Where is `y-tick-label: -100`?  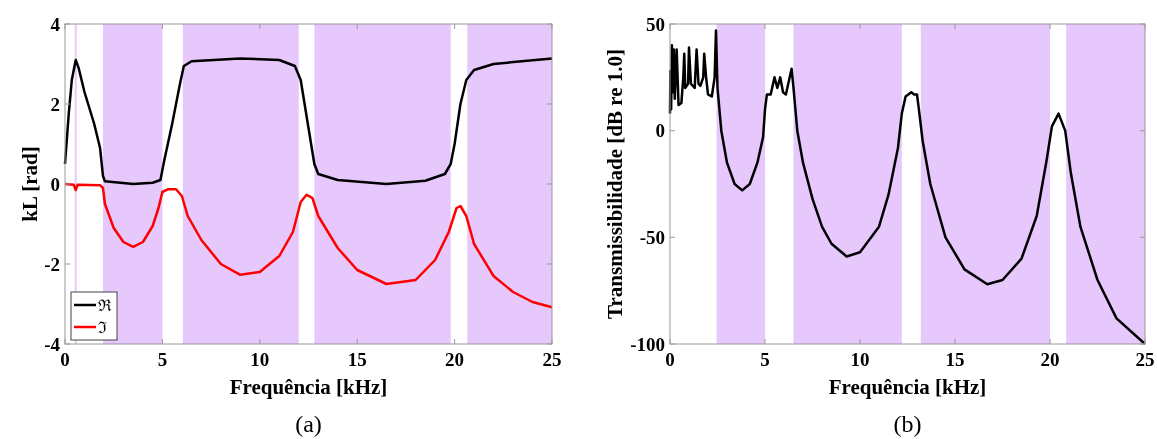
y-tick-label: -100 is located at coordinates (647, 344).